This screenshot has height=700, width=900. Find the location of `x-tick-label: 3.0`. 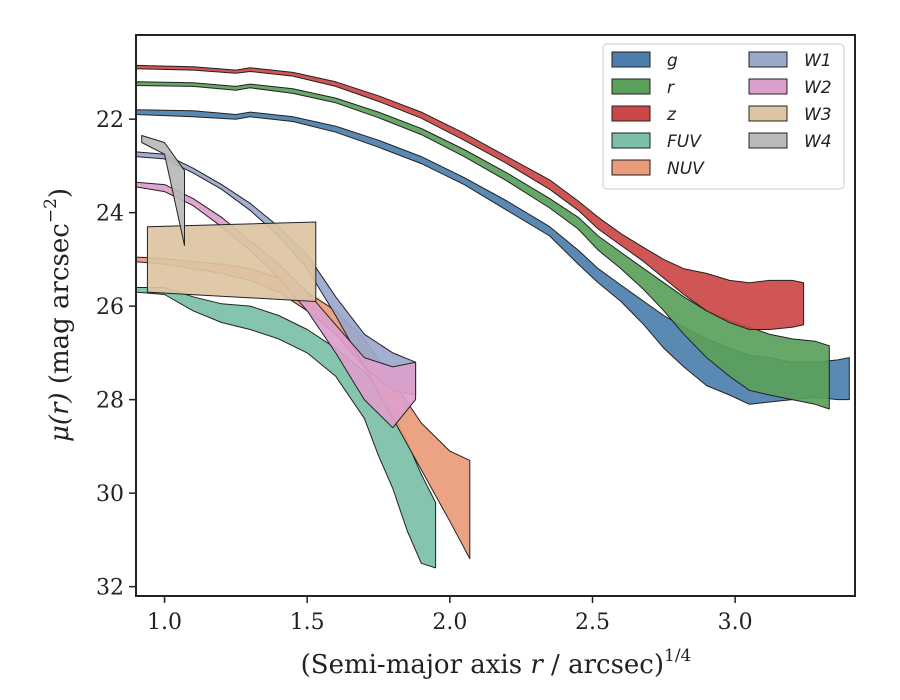

x-tick-label: 3.0 is located at coordinates (735, 622).